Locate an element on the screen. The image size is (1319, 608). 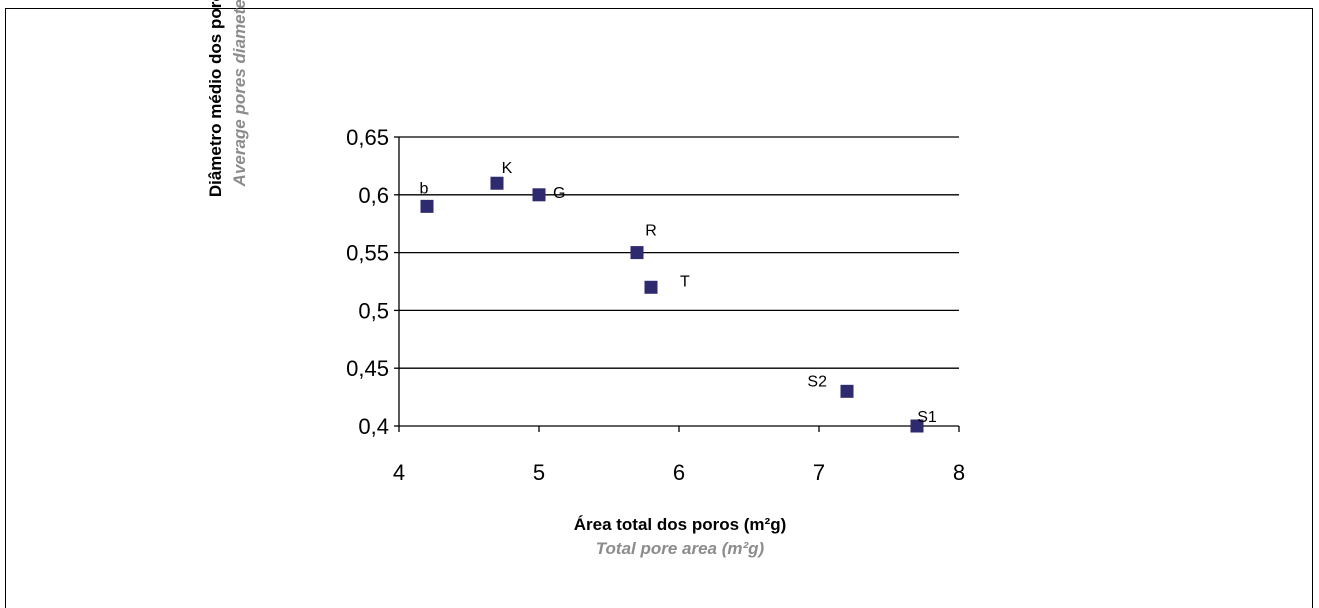
y-tick-label-5: 0,65 is located at coordinates (367, 137).